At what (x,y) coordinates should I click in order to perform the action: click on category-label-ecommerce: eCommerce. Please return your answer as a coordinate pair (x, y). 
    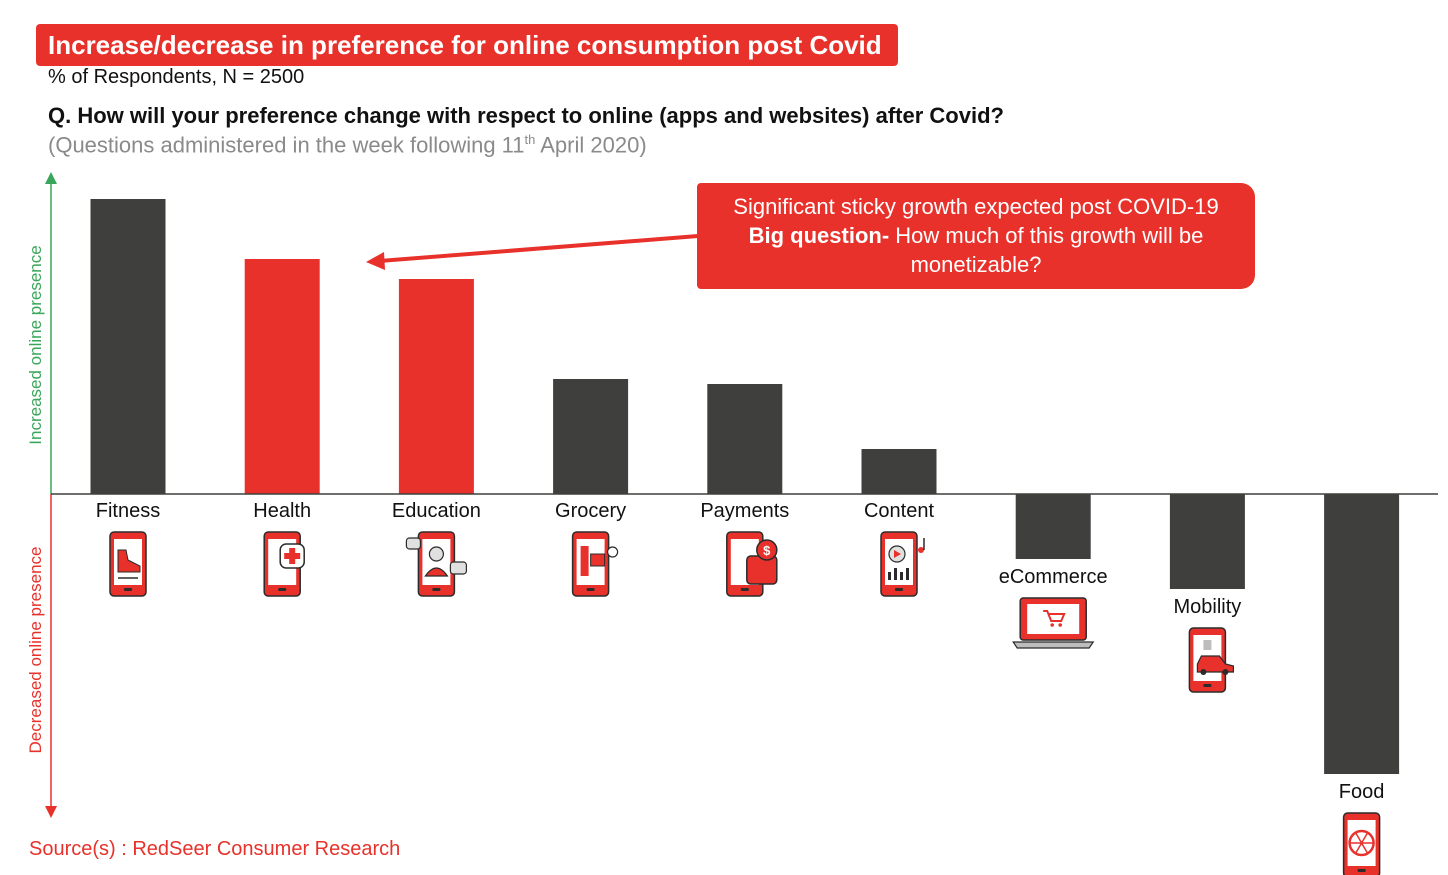
    Looking at the image, I should click on (1053, 577).